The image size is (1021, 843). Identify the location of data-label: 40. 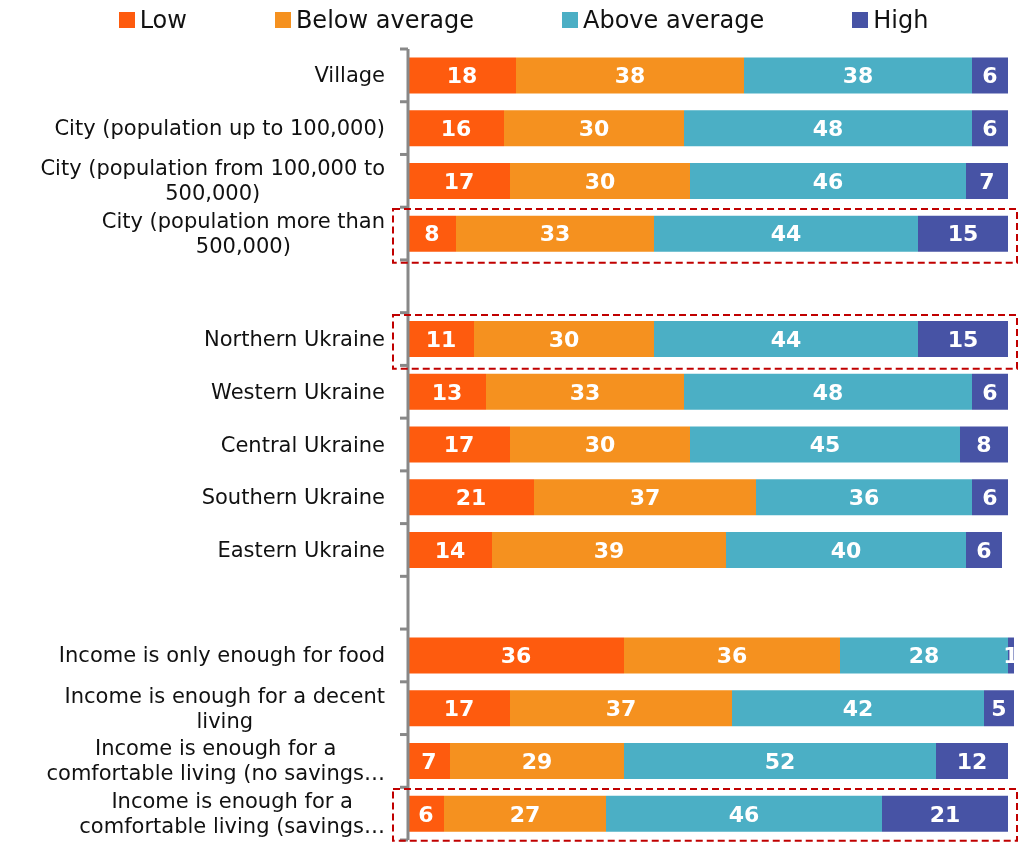
(846, 550).